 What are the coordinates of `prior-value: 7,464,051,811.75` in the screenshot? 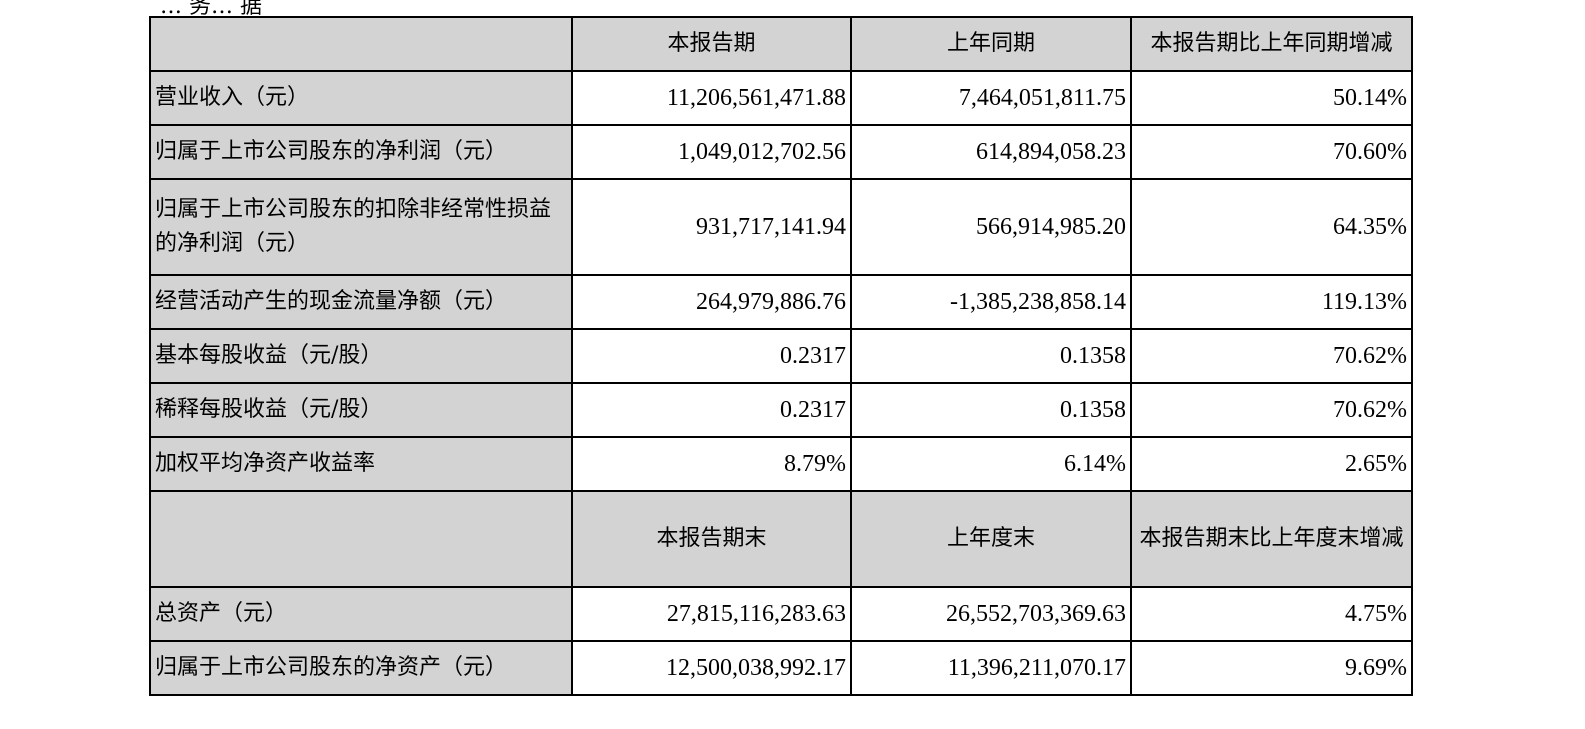 It's located at (991, 98).